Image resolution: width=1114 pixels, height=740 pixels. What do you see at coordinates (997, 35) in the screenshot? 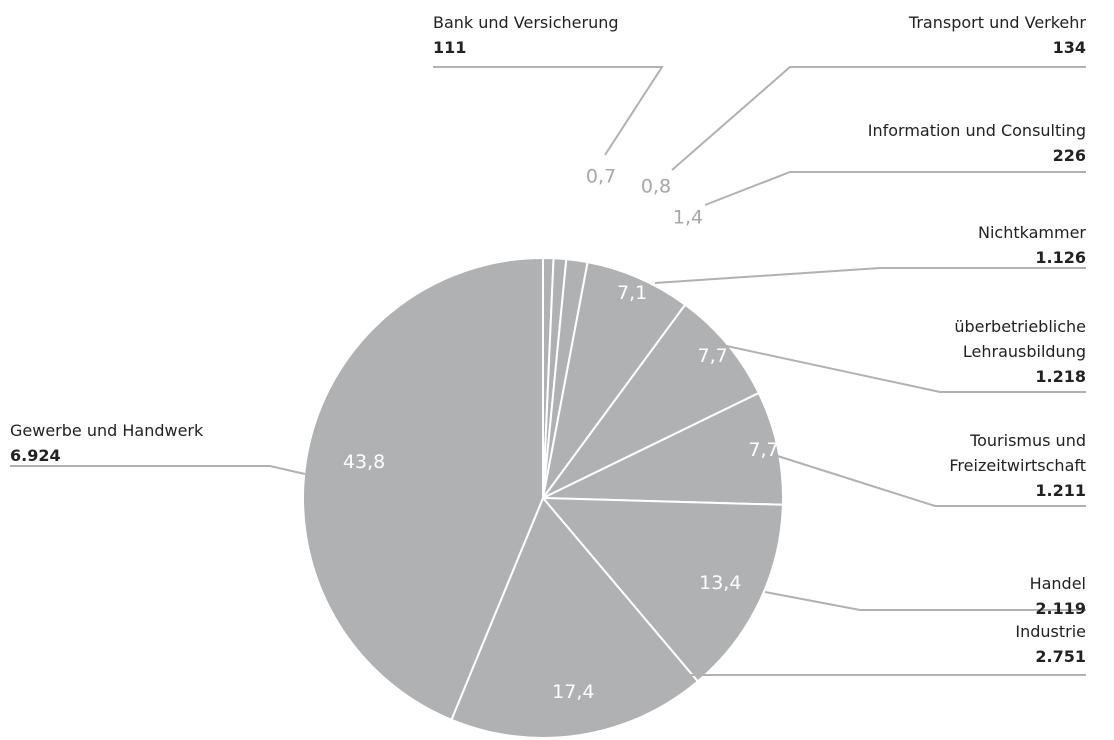
I see `category-label: Transport und Verkehr 134` at bounding box center [997, 35].